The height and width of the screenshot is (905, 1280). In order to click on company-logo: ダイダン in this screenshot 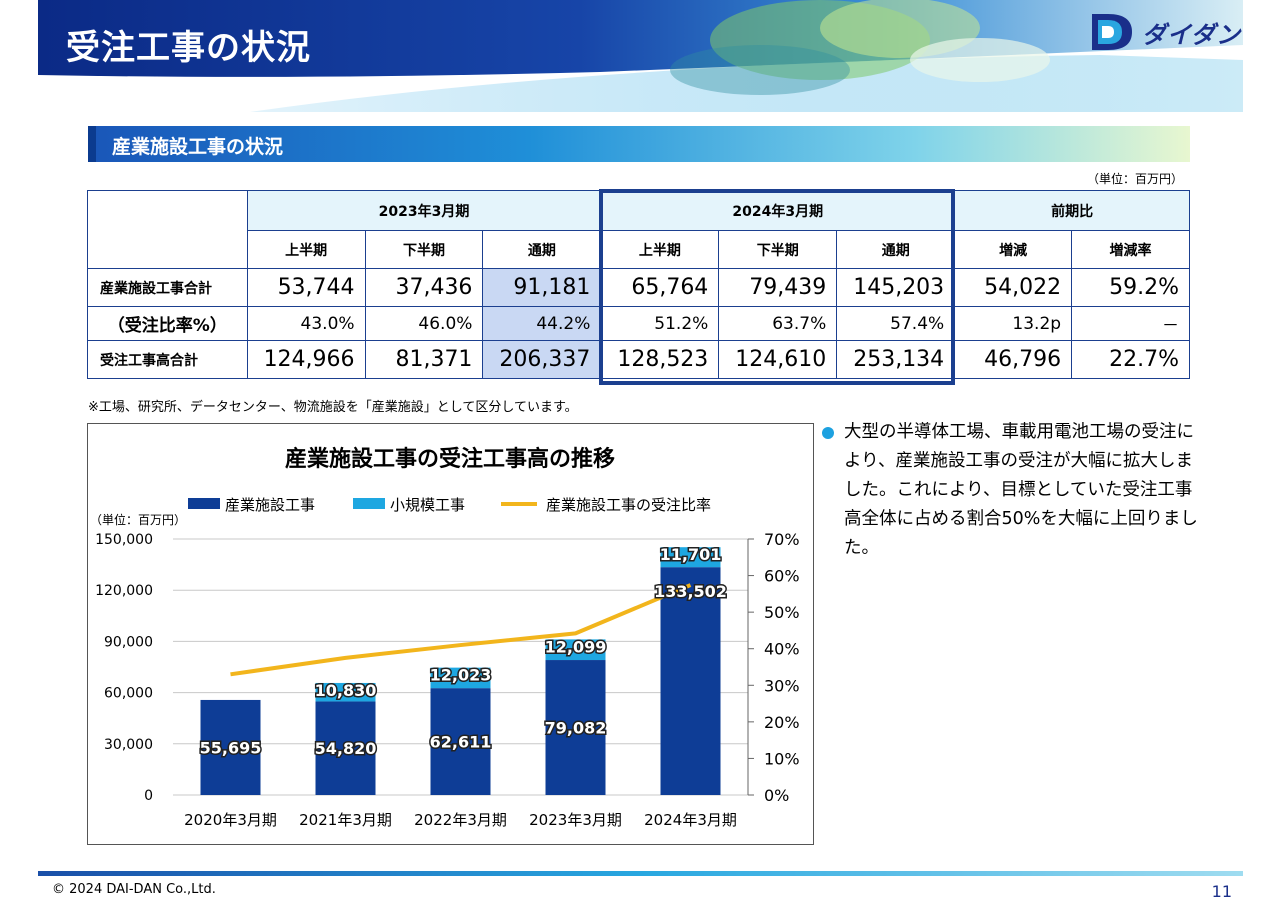, I will do `click(1165, 32)`.